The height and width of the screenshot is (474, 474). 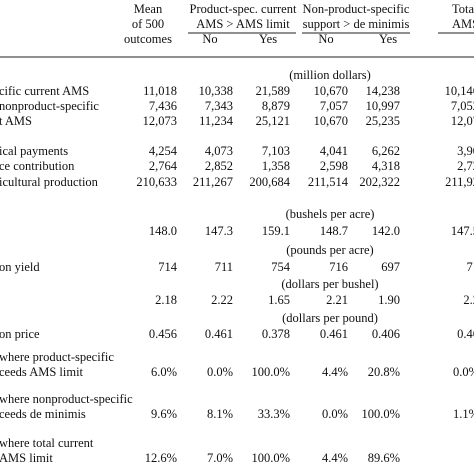 I want to click on cell: 4,041, so click(x=334, y=151).